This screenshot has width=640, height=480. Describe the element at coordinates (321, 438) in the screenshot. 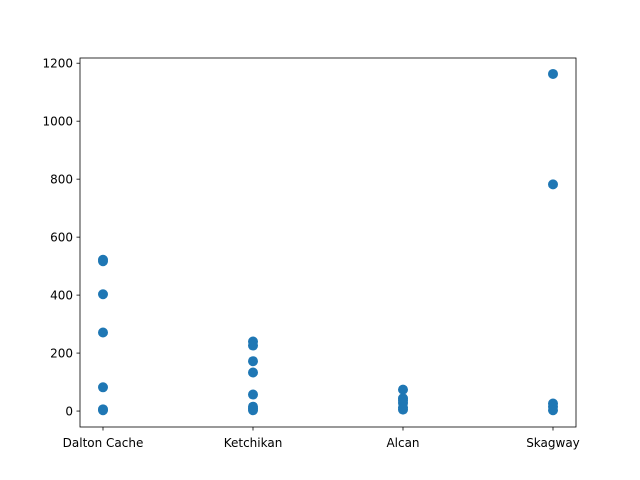

I see `x-axis: Dalton Cache Ketchikan Alcan Skagway` at that location.